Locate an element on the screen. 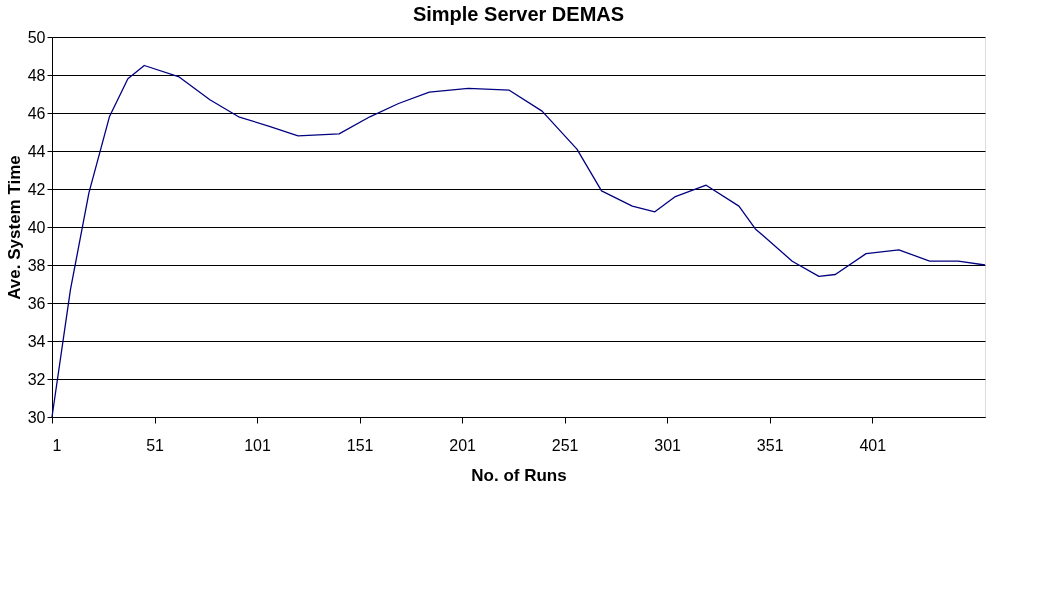 The height and width of the screenshot is (598, 1048). y-axis-title: Ave. System Time is located at coordinates (14, 227).